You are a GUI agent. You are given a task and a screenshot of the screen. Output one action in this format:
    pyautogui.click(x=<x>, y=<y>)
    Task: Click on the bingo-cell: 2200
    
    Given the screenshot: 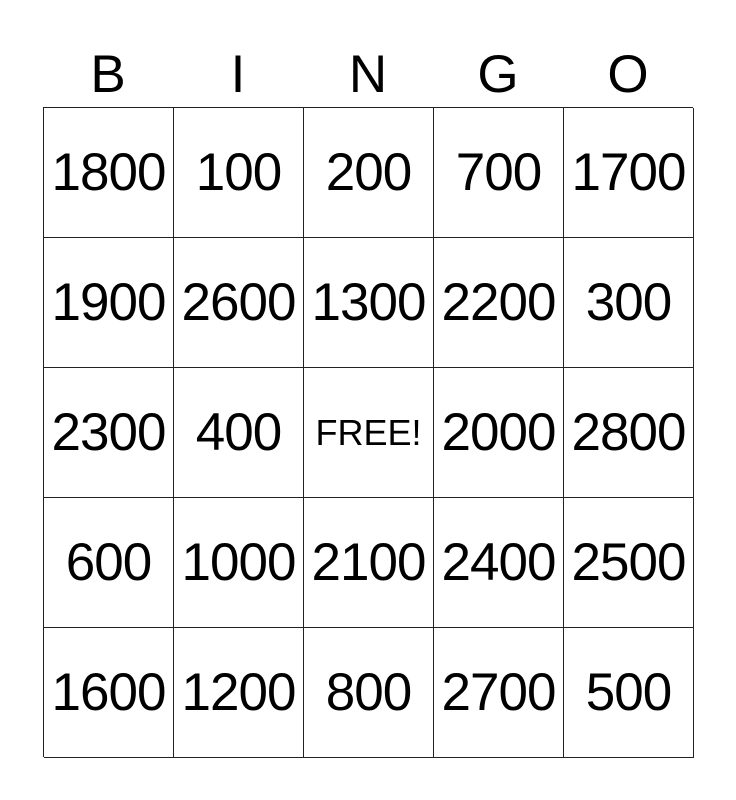 What is the action you would take?
    pyautogui.click(x=499, y=303)
    